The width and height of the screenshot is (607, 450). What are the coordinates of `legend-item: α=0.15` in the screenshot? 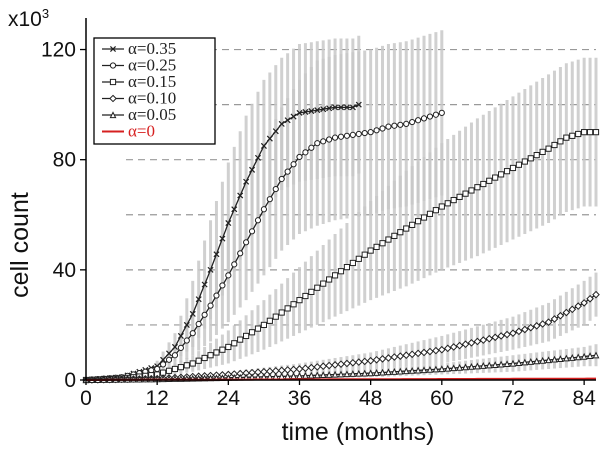 It's located at (139, 81).